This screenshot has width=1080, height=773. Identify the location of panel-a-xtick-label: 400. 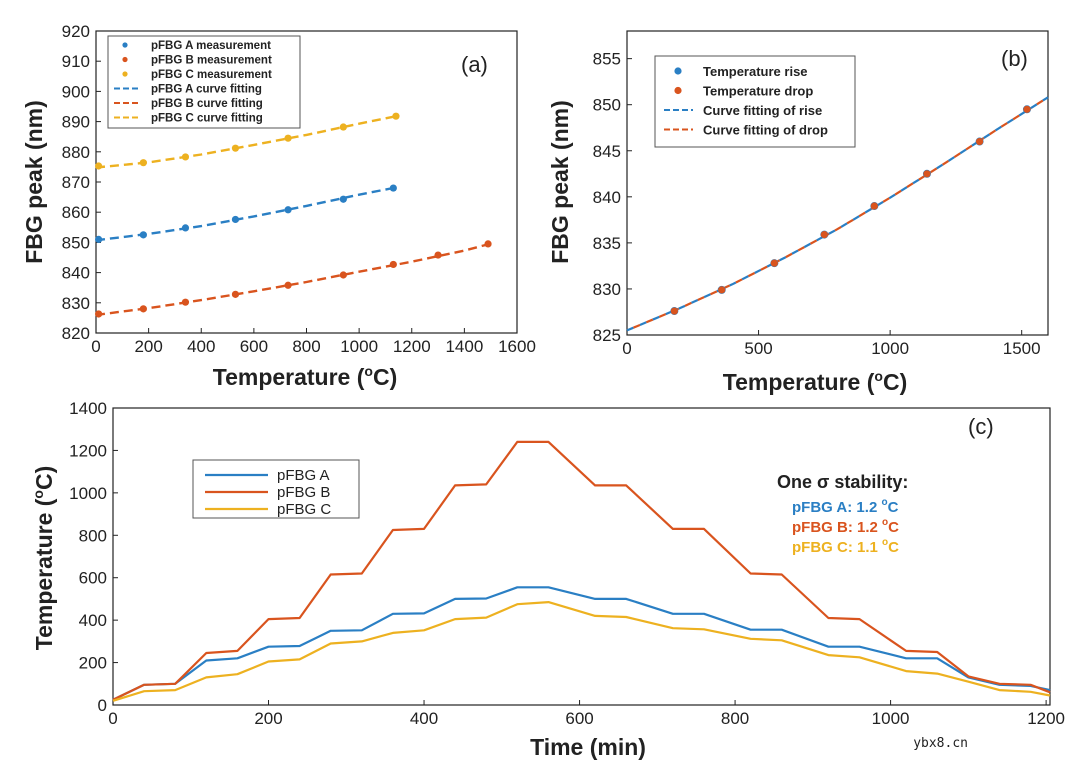
(201, 346).